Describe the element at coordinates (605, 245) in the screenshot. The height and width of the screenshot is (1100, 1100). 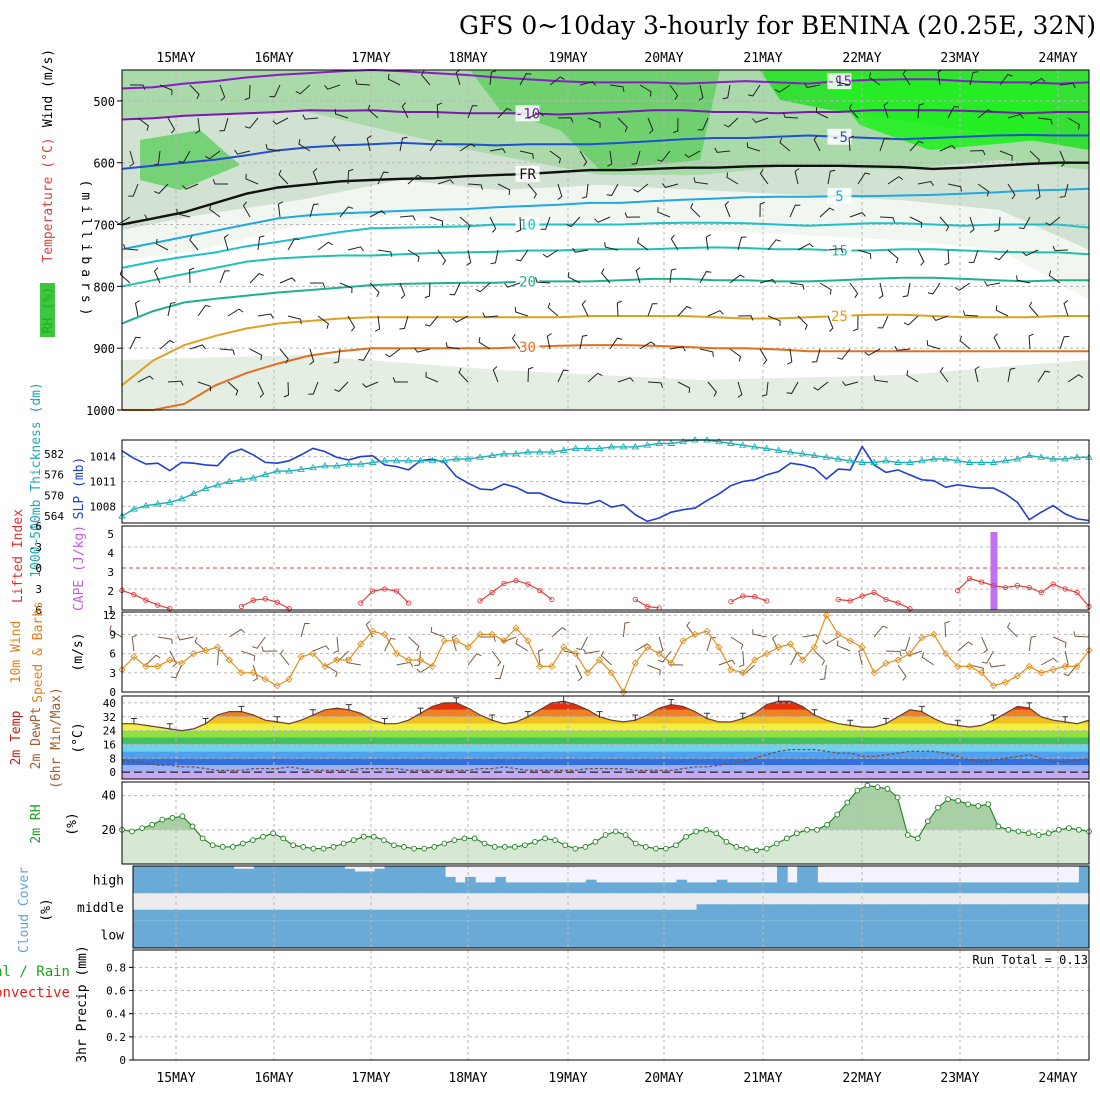
I see `temperature-contour` at that location.